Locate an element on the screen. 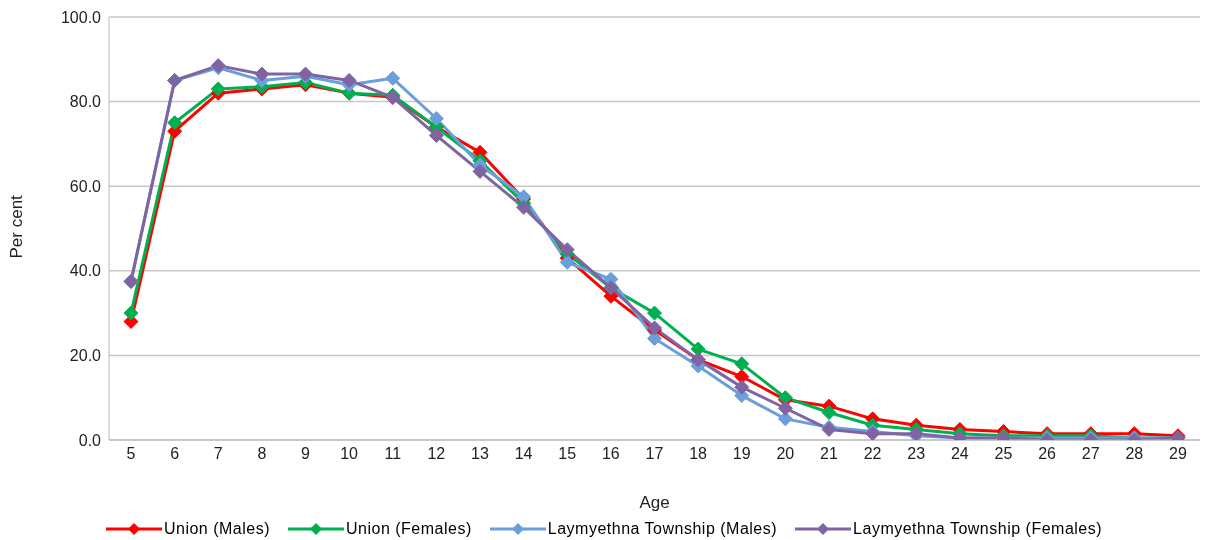  x-tick-label: 22 is located at coordinates (872, 454).